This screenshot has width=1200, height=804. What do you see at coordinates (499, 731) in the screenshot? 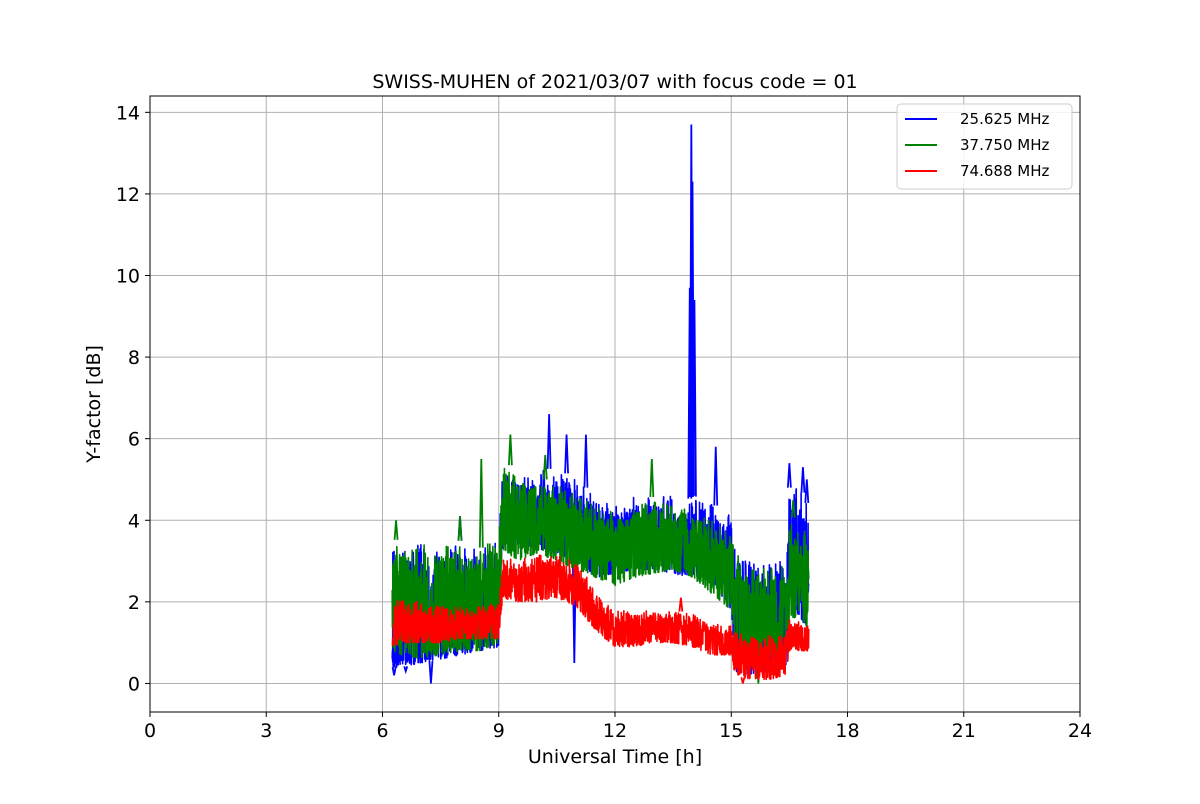
I see `x-tick-label: 9` at bounding box center [499, 731].